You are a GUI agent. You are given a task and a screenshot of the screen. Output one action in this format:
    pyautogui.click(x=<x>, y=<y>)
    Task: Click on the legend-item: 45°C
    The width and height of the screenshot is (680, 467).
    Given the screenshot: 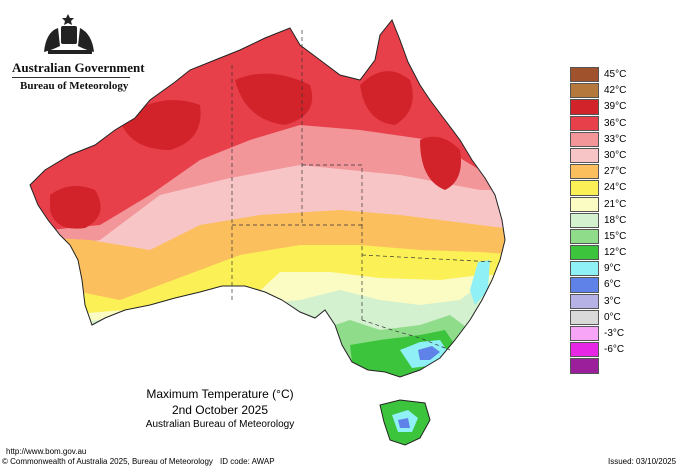 What is the action you would take?
    pyautogui.click(x=606, y=75)
    